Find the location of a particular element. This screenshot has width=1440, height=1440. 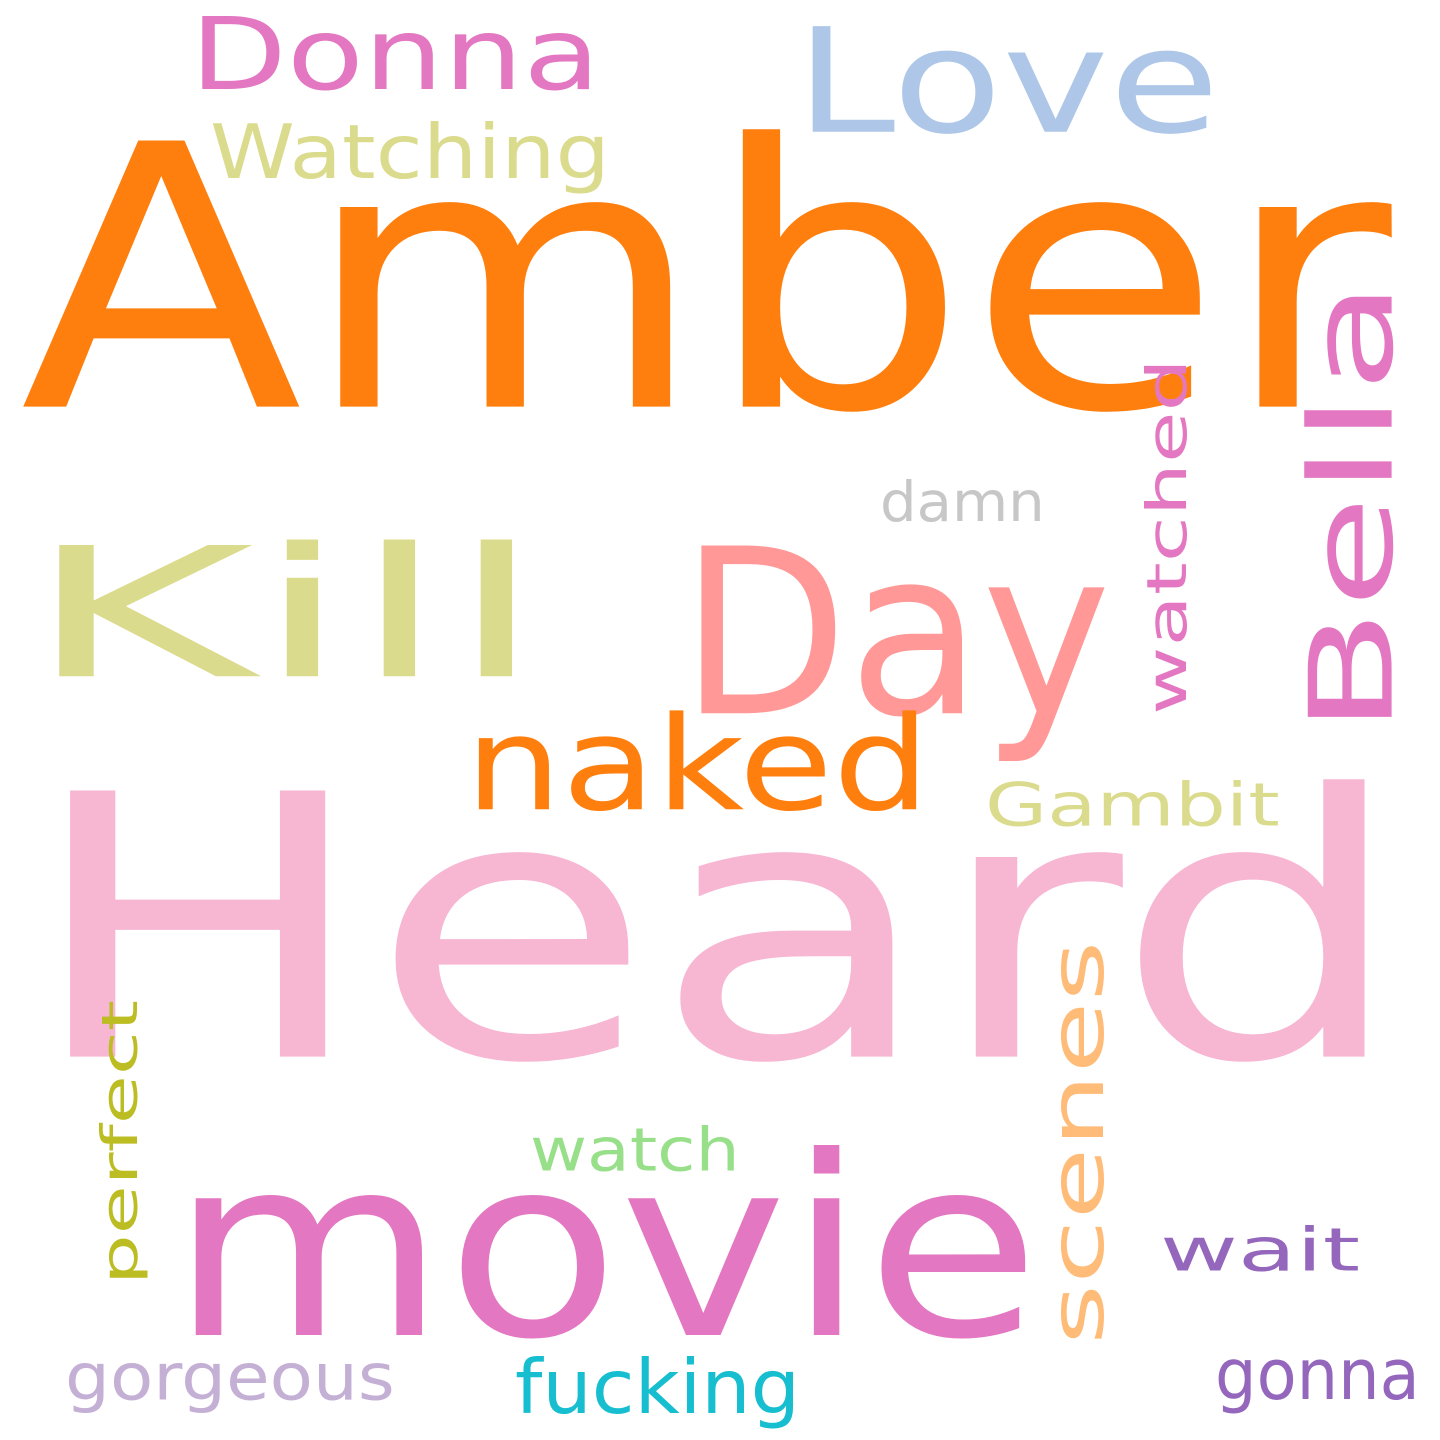

word-watching: Watching is located at coordinates (410, 152).